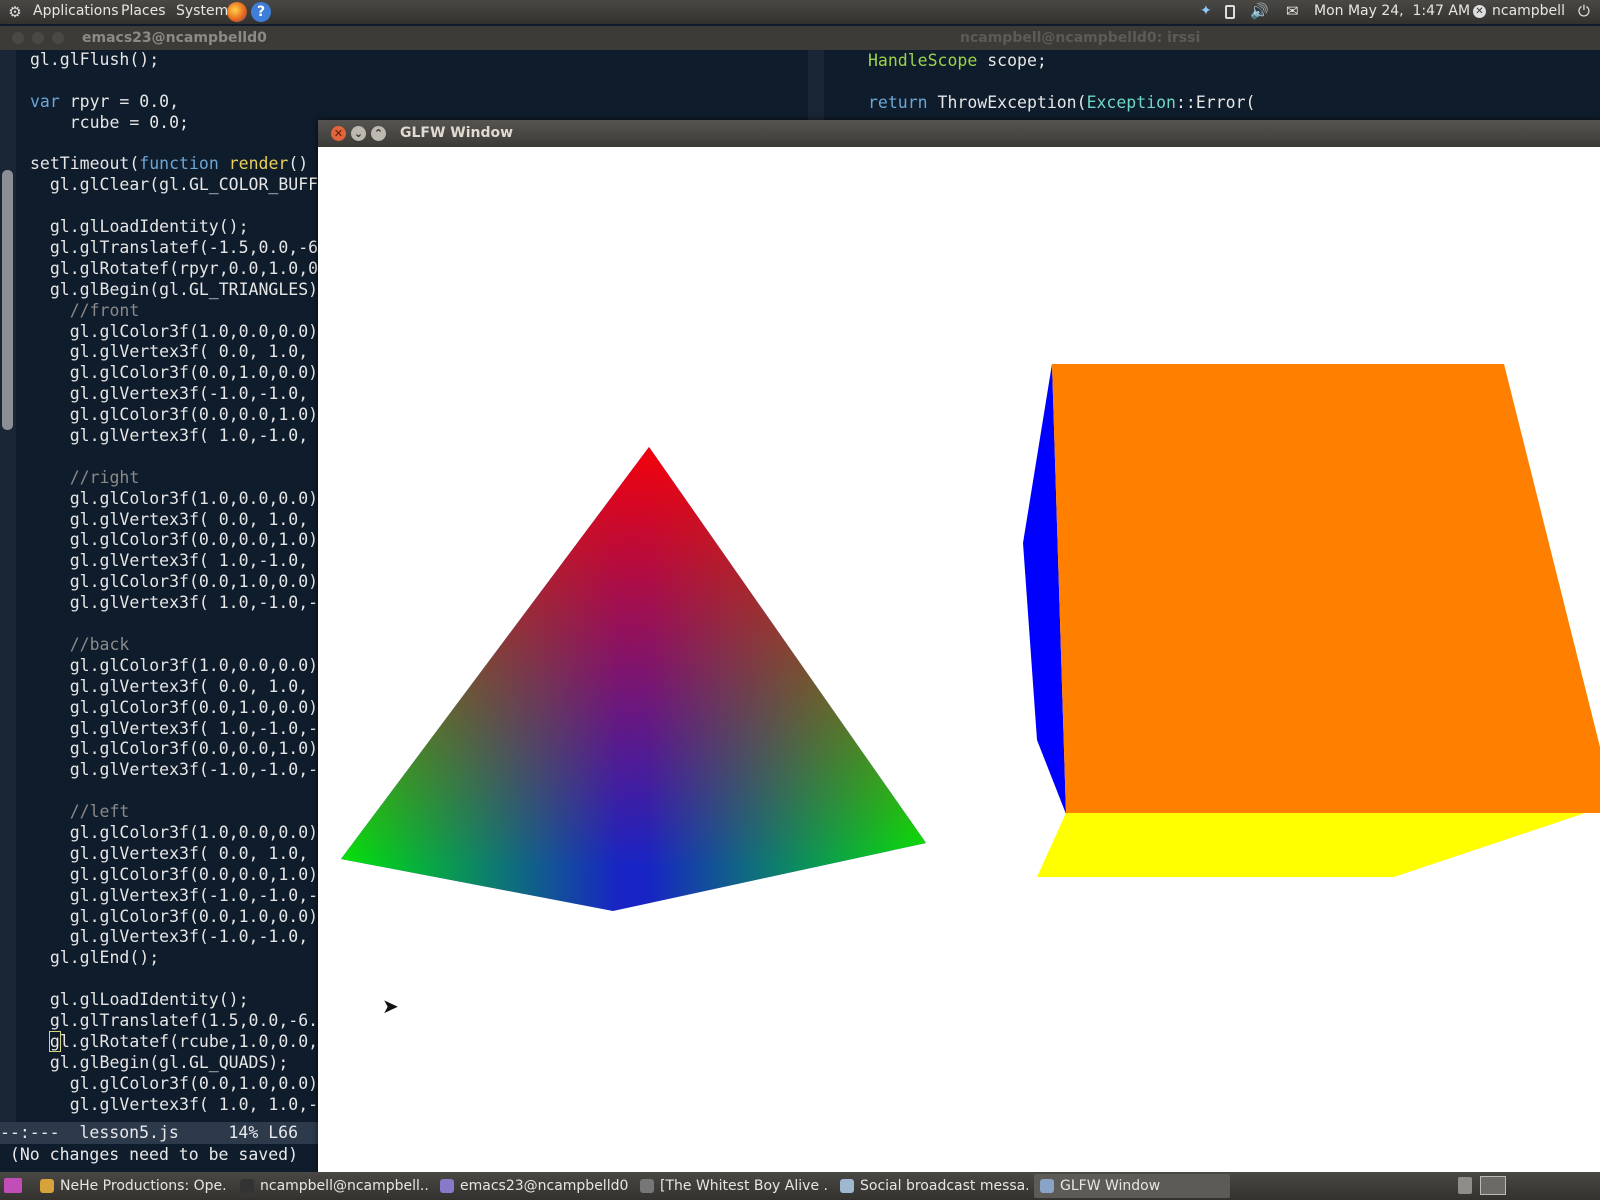 The height and width of the screenshot is (1200, 1600). I want to click on emacs-code-token: gl.glLoadIdentity();, so click(139, 1000).